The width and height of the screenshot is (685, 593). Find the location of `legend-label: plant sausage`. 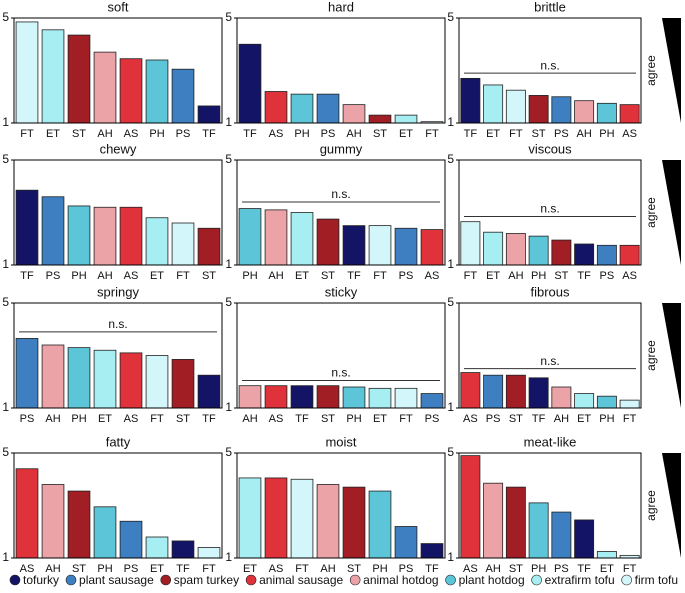

legend-label: plant sausage is located at coordinates (116, 580).